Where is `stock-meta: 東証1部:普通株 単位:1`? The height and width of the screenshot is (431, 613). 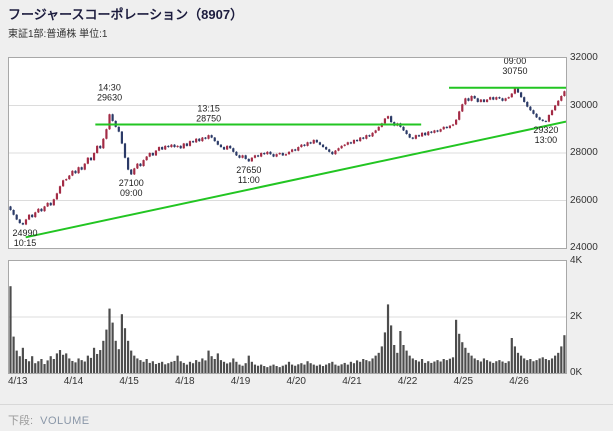 stock-meta: 東証1部:普通株 単位:1 is located at coordinates (58, 34).